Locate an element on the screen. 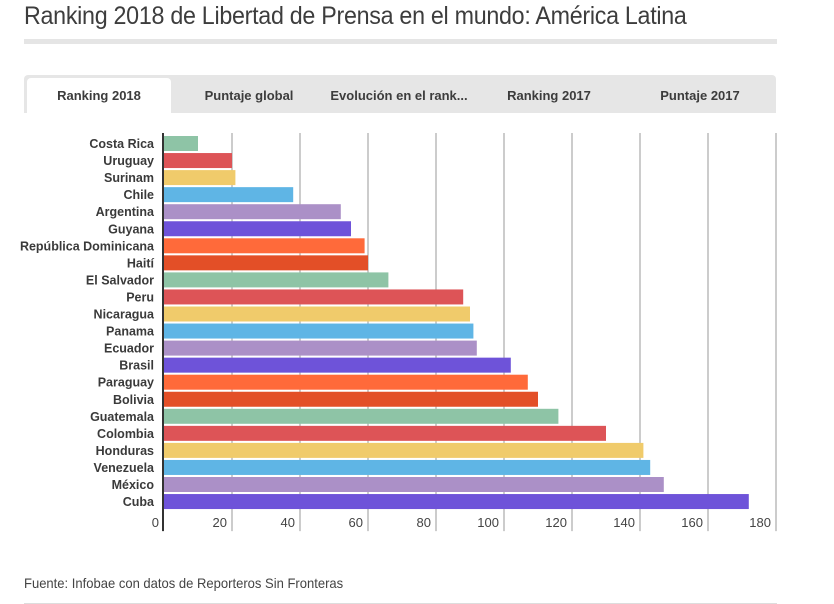 The height and width of the screenshot is (604, 834). category-label: Argentina is located at coordinates (125, 212).